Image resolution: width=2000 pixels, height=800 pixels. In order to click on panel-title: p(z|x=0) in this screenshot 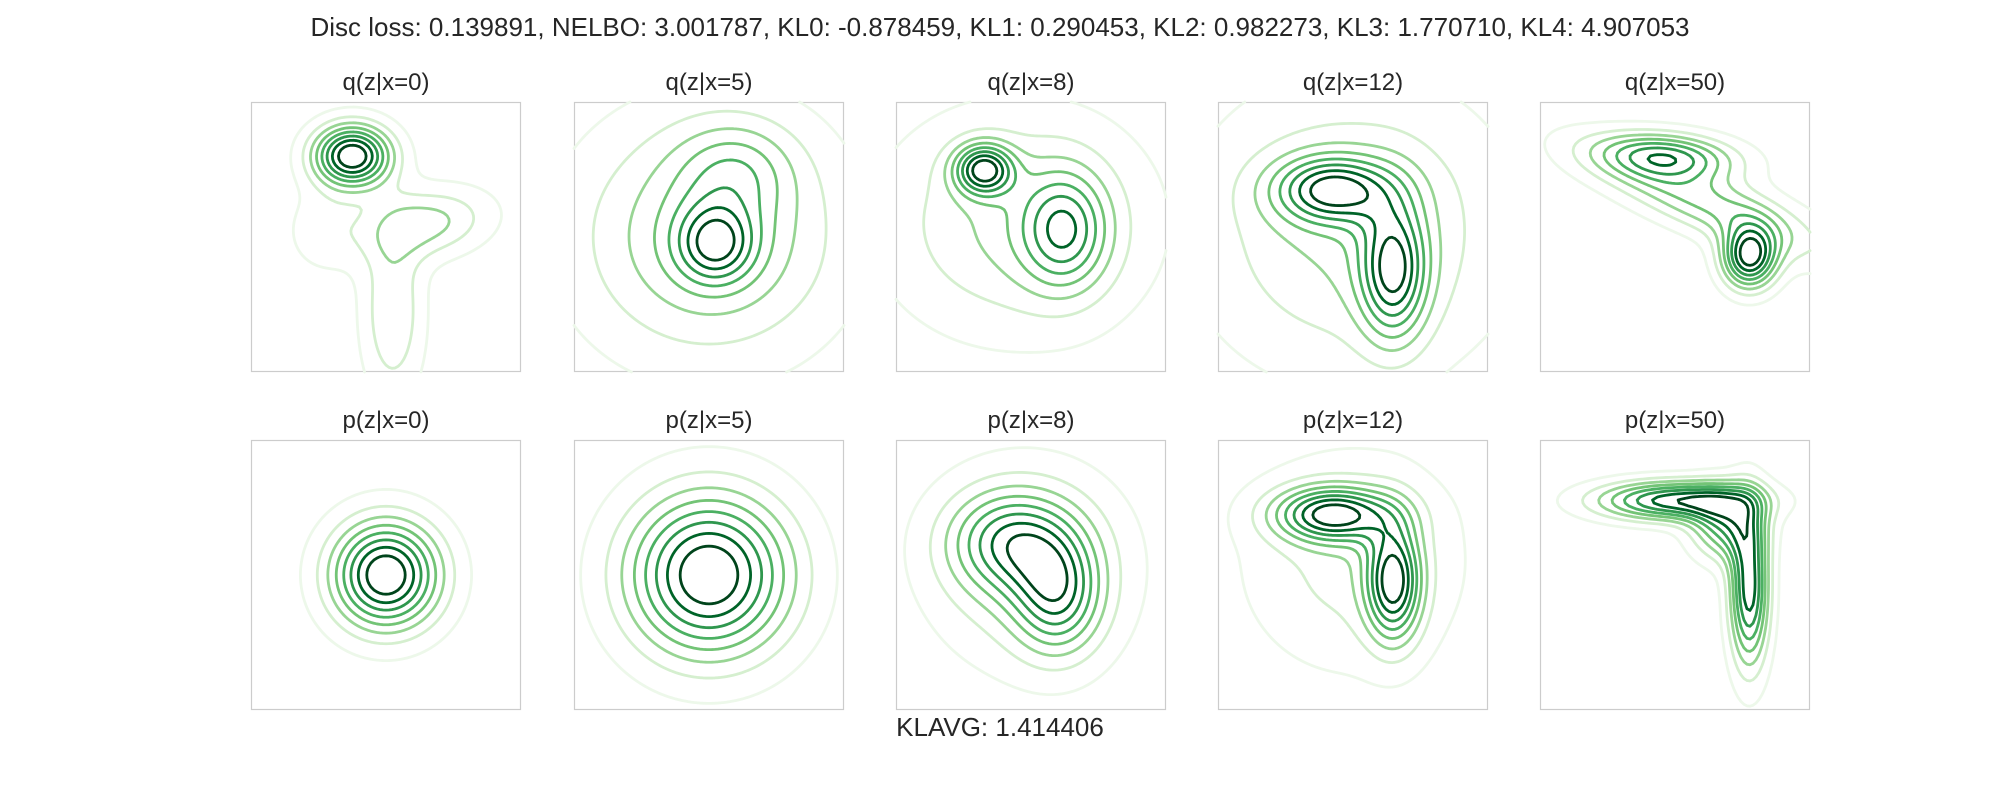, I will do `click(386, 420)`.